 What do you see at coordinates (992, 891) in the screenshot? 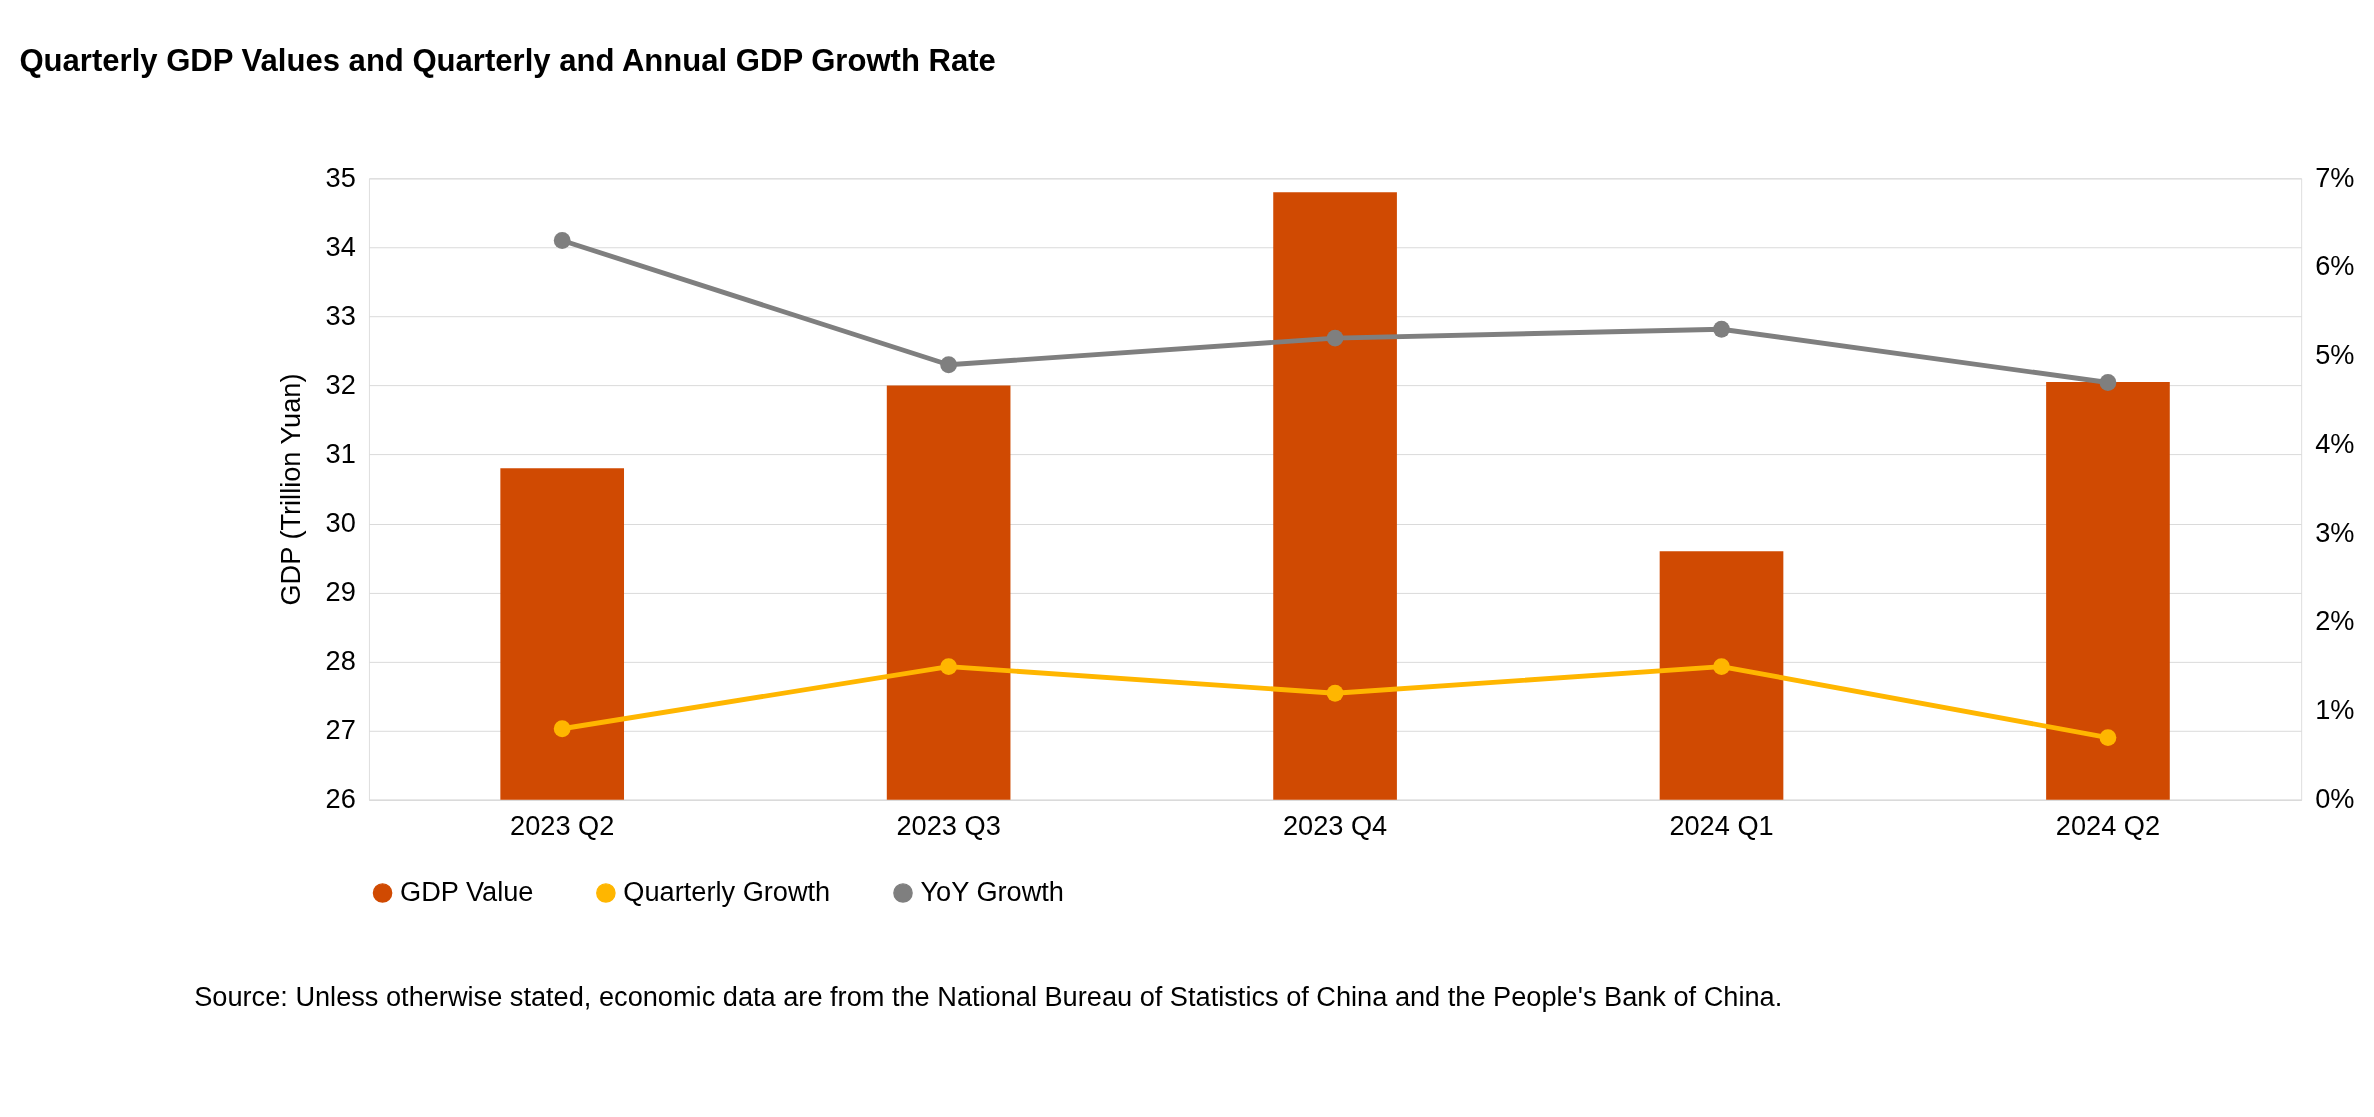
I see `legend-label: YoY Growth` at bounding box center [992, 891].